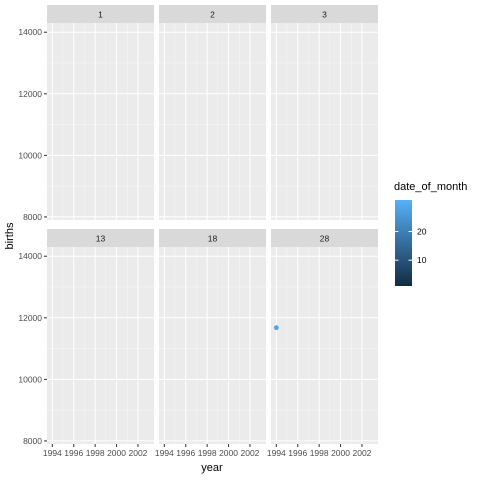  I want to click on y-axes: 8000 10000 12000 14000 8000 10000 12000 14000, so click(32, 236).